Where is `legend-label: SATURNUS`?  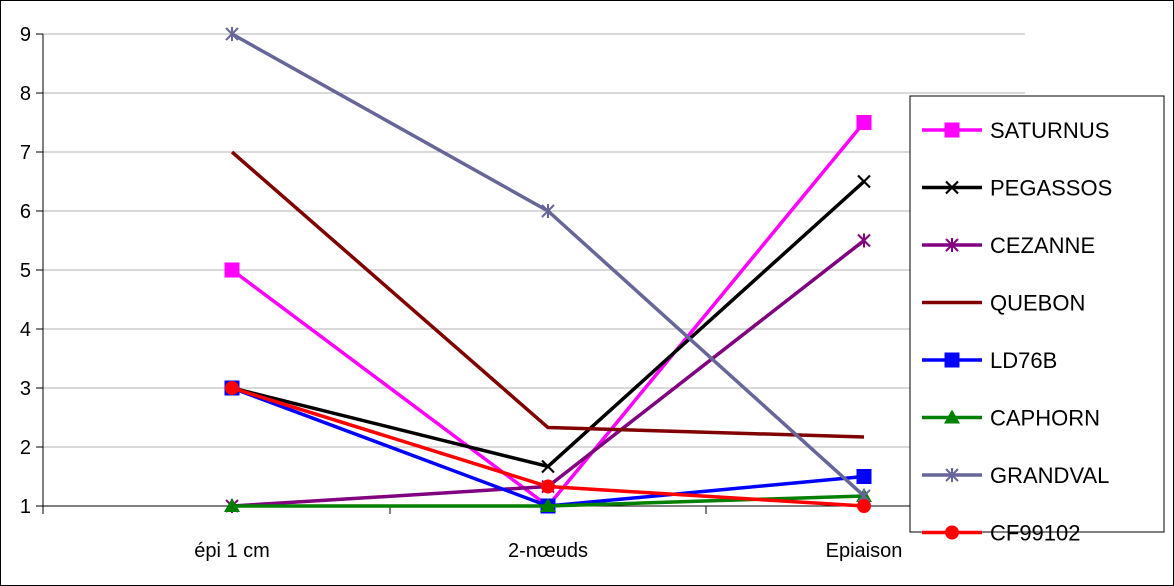
legend-label: SATURNUS is located at coordinates (1049, 130).